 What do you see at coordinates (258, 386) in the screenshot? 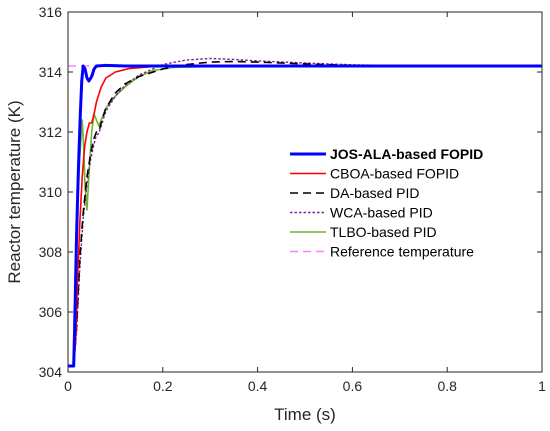
I see `x-tick-label: 0.4` at bounding box center [258, 386].